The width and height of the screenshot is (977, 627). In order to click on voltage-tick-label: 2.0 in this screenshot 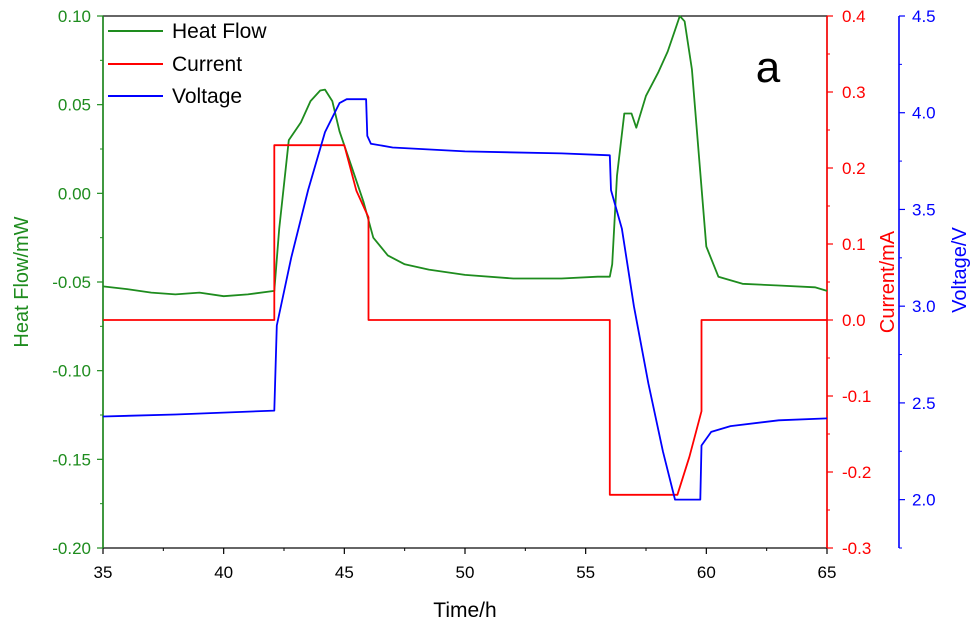, I will do `click(924, 500)`.